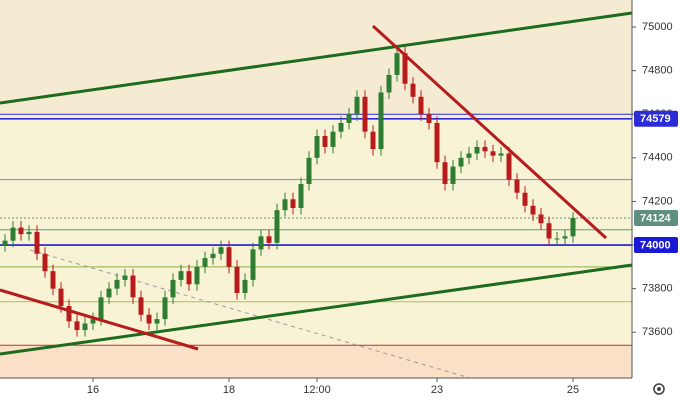  What do you see at coordinates (657, 289) in the screenshot?
I see `y-tick-label: 73800` at bounding box center [657, 289].